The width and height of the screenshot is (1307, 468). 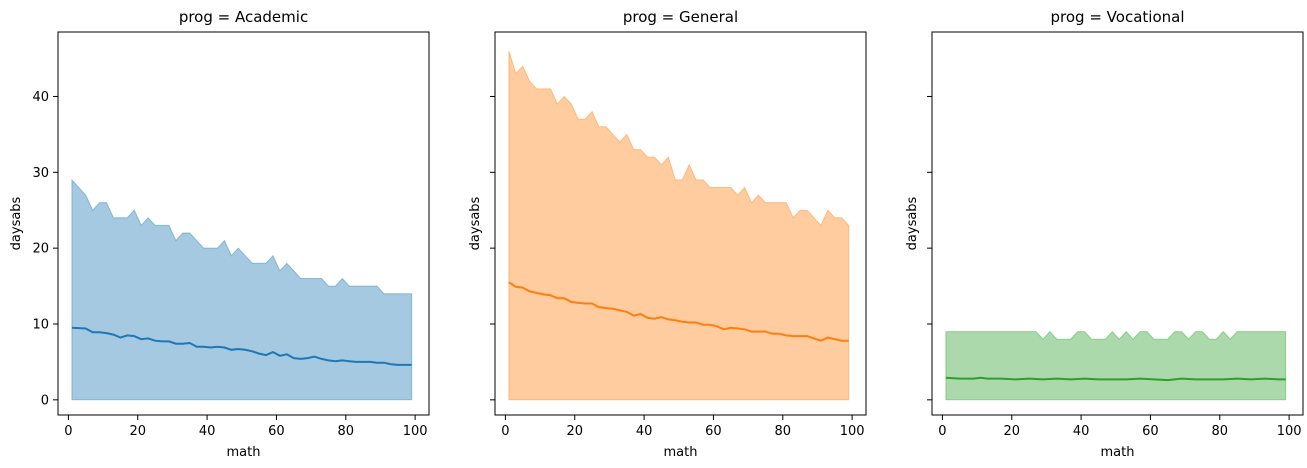 I want to click on y-tick-label: 30, so click(x=40, y=173).